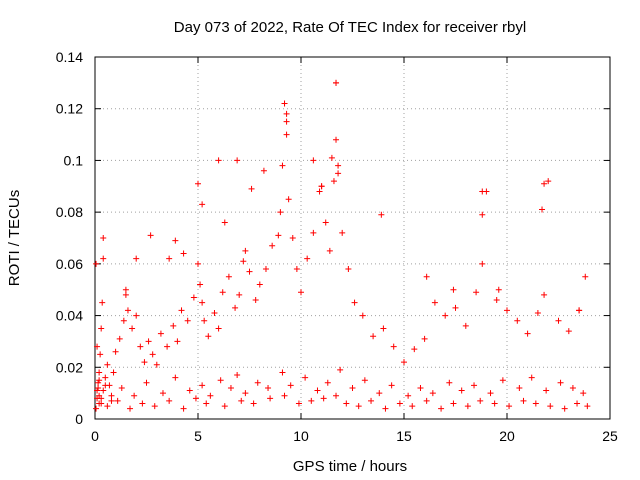 The width and height of the screenshot is (640, 480). Describe the element at coordinates (69, 109) in the screenshot. I see `y-tick-label: 0.12` at that location.